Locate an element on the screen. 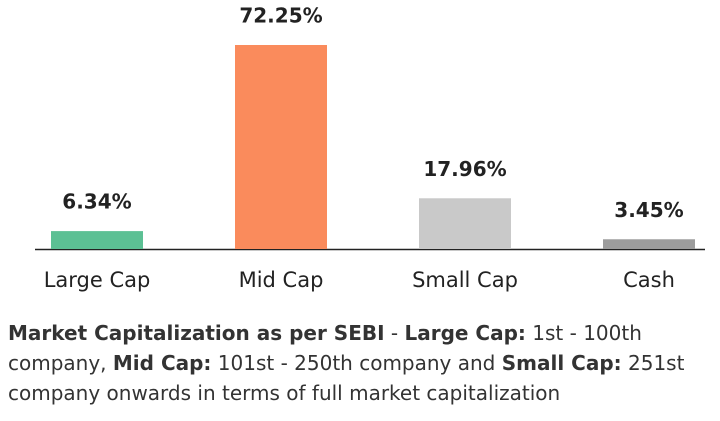 The image size is (720, 421). note-text: - is located at coordinates (394, 333).